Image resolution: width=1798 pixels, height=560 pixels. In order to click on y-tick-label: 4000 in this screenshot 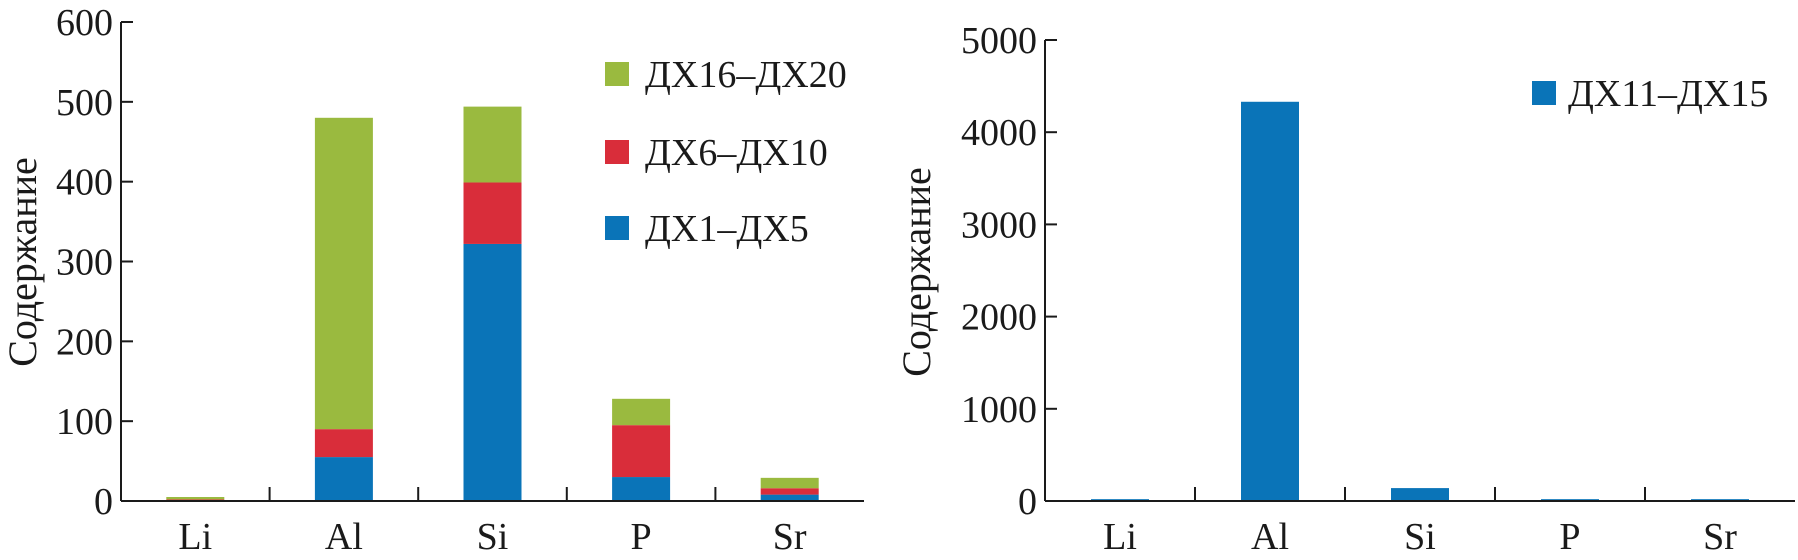, I will do `click(999, 133)`.